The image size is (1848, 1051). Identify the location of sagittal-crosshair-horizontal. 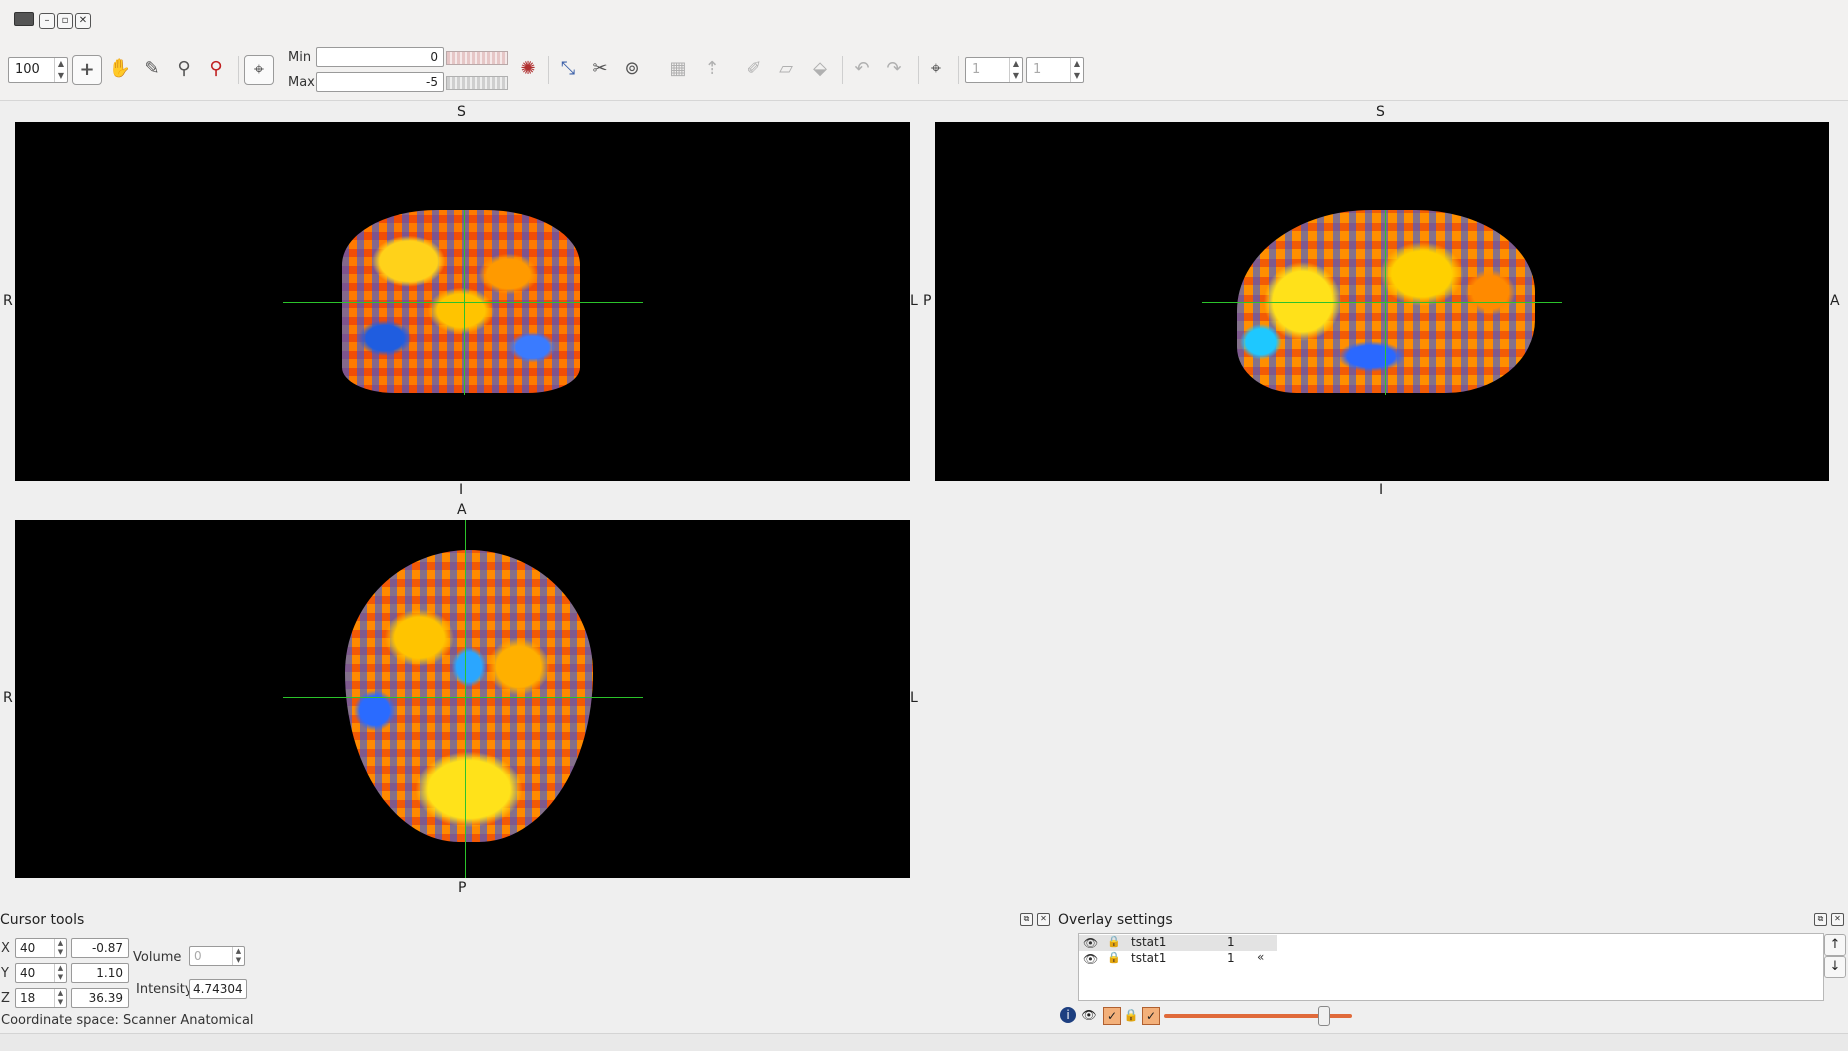
(1382, 302).